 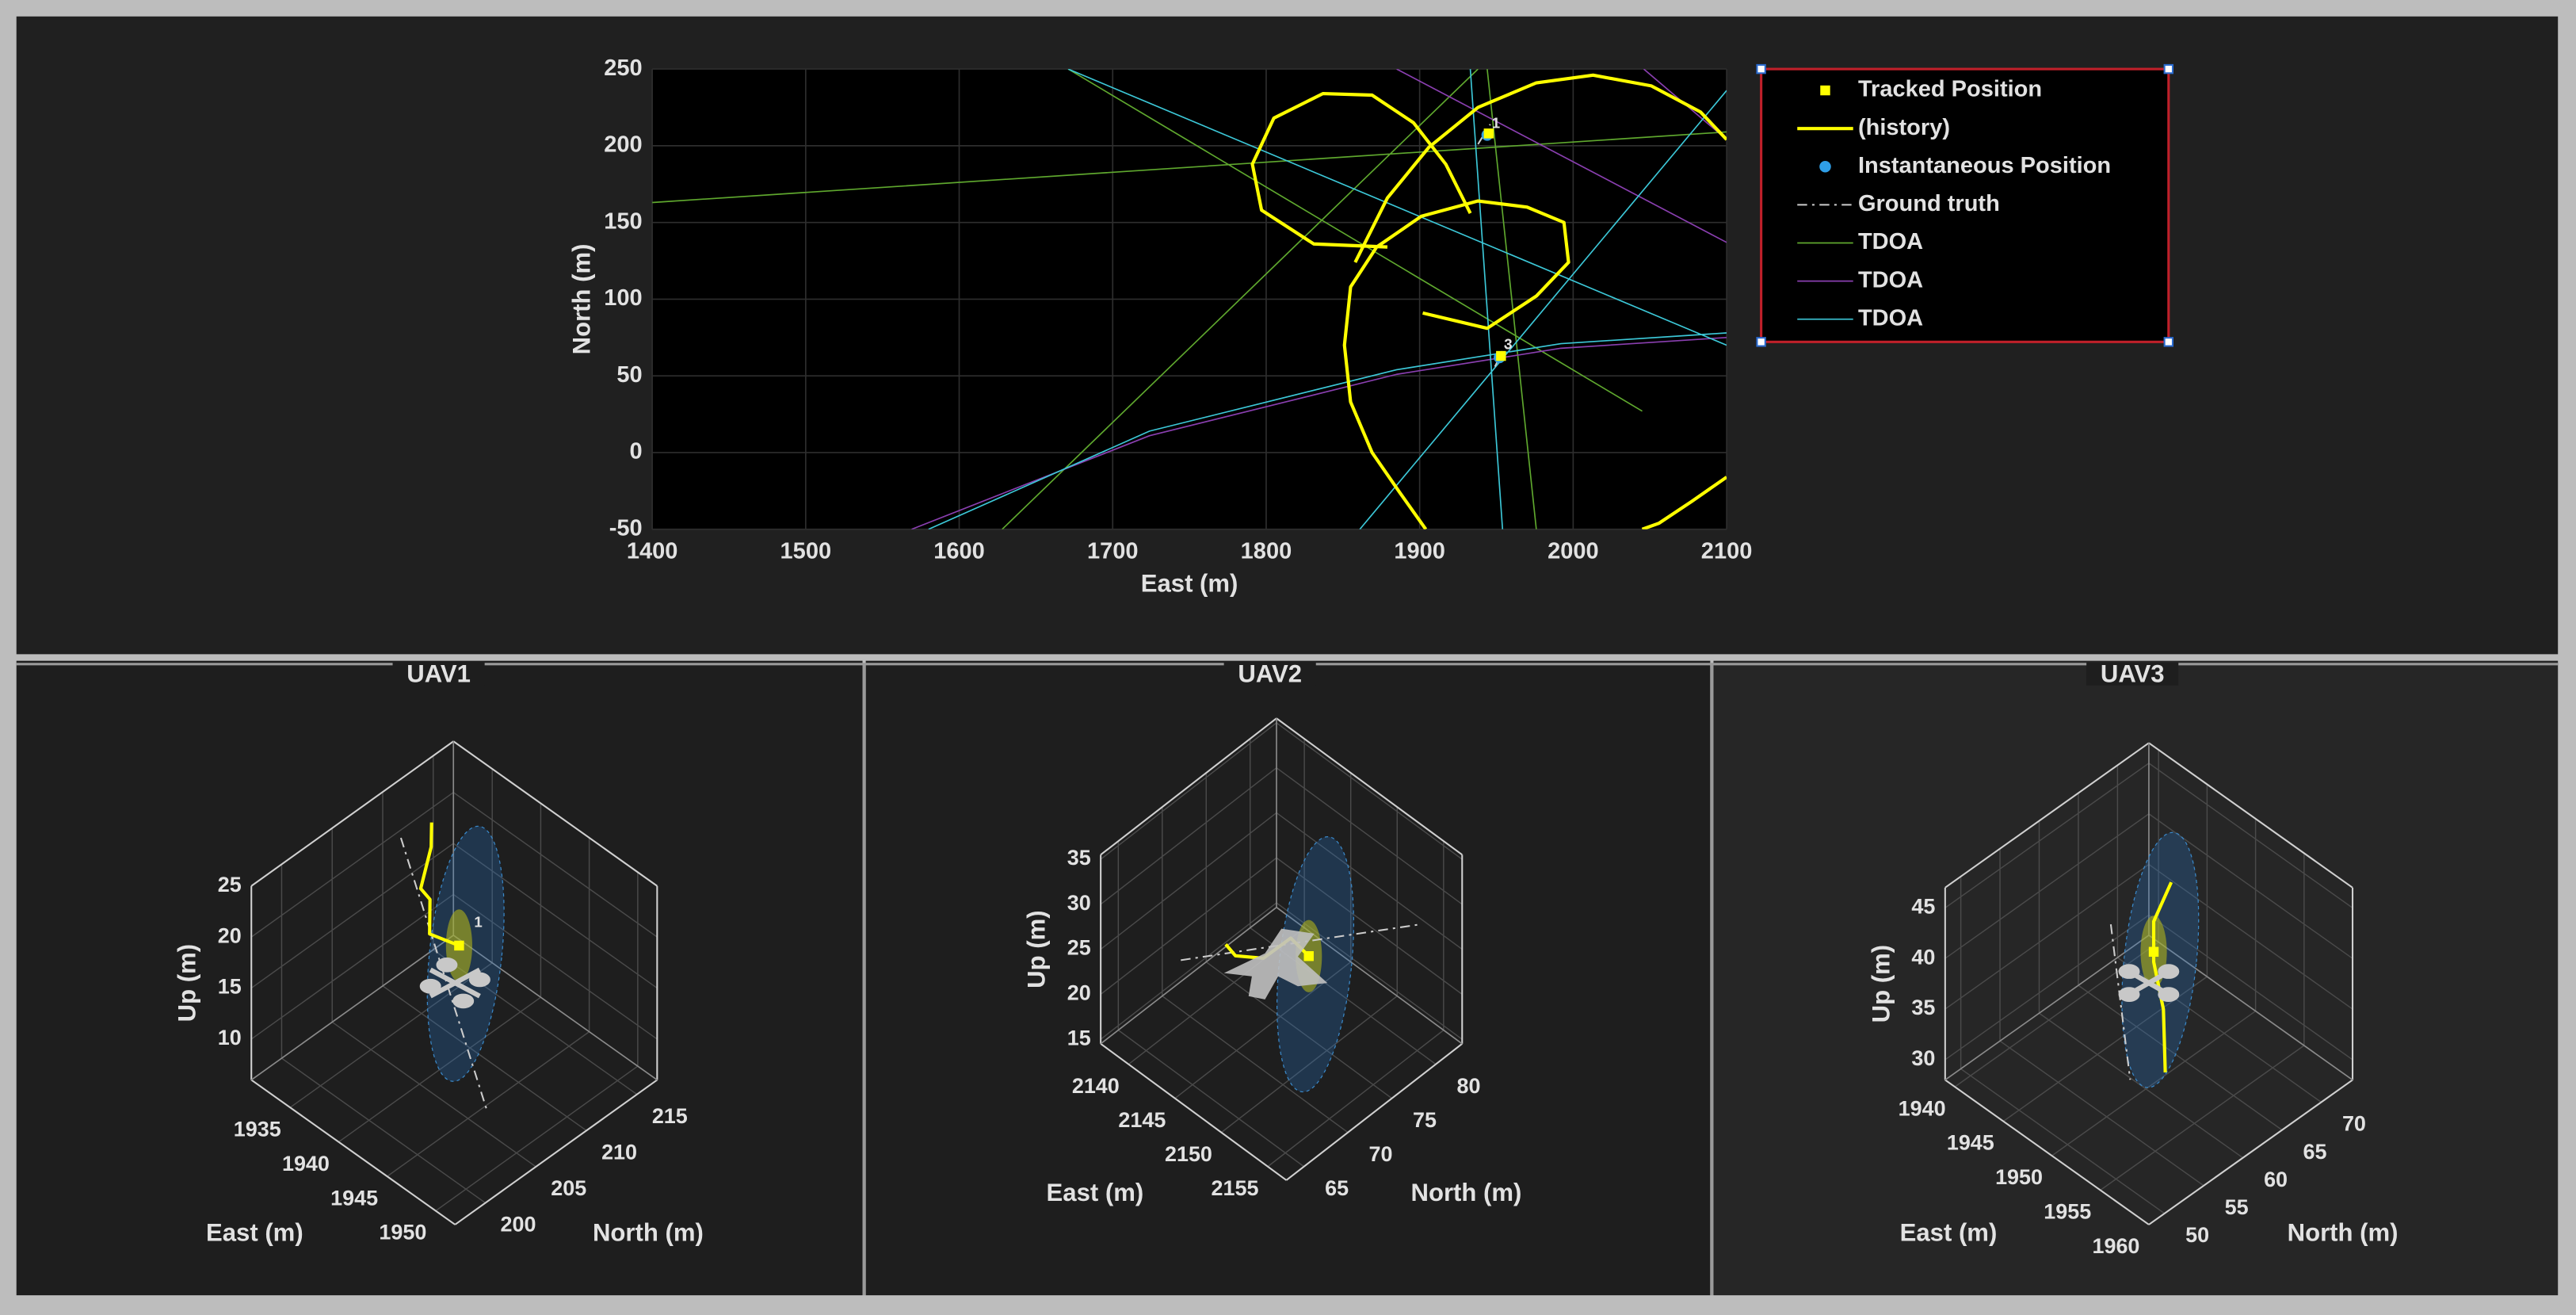 I want to click on panel-title: UAV3, so click(x=2133, y=674).